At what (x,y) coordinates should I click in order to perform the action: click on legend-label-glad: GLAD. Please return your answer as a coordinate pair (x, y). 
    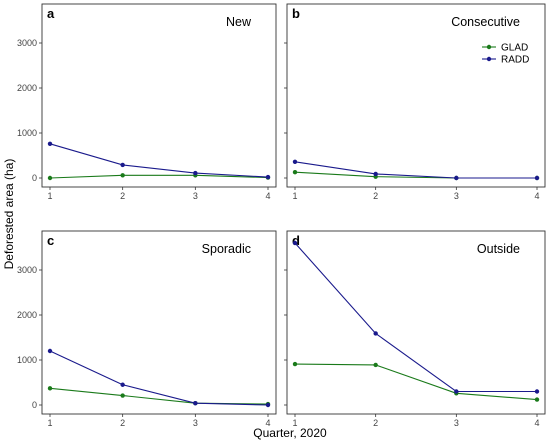
    Looking at the image, I should click on (514, 48).